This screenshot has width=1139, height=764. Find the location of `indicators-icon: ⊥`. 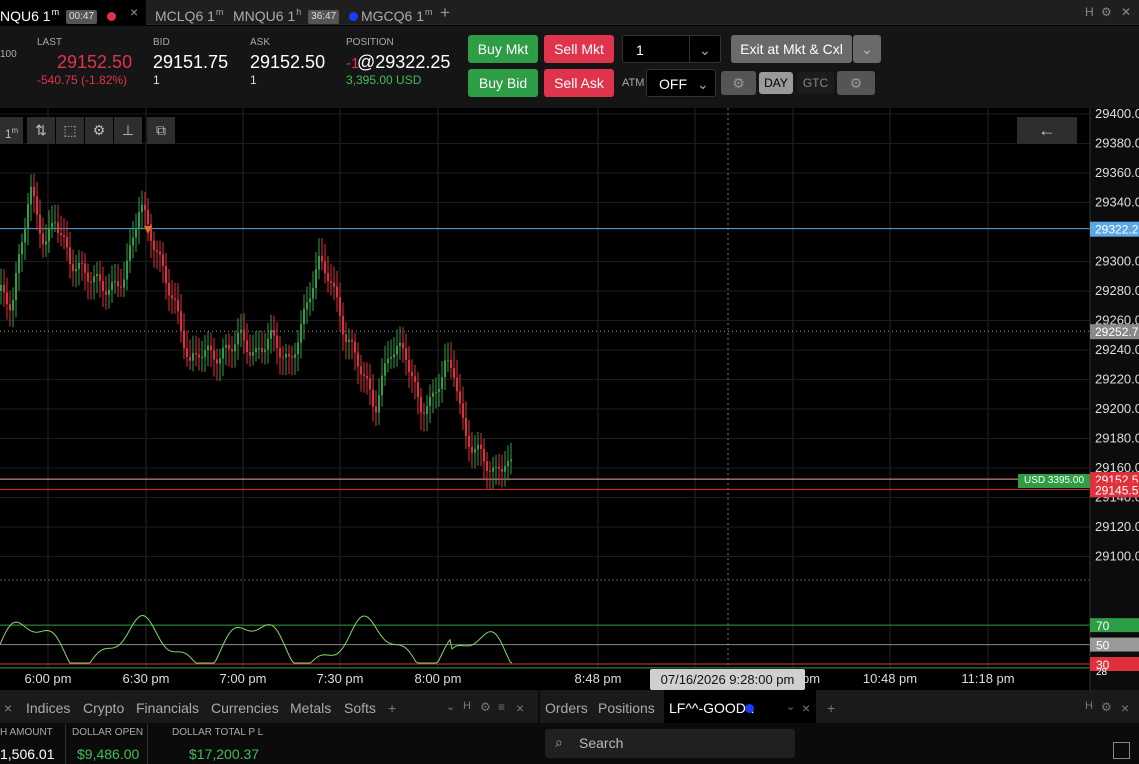

indicators-icon: ⊥ is located at coordinates (128, 130).